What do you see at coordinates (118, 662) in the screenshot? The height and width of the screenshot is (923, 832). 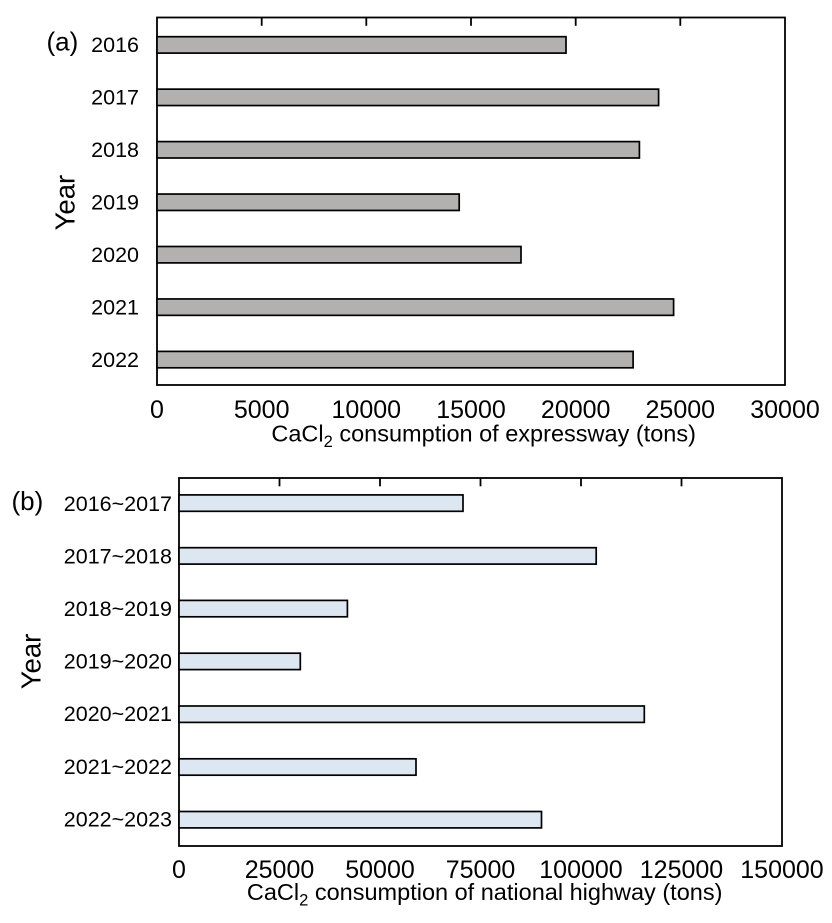 I see `svg-text: 2019~2020` at bounding box center [118, 662].